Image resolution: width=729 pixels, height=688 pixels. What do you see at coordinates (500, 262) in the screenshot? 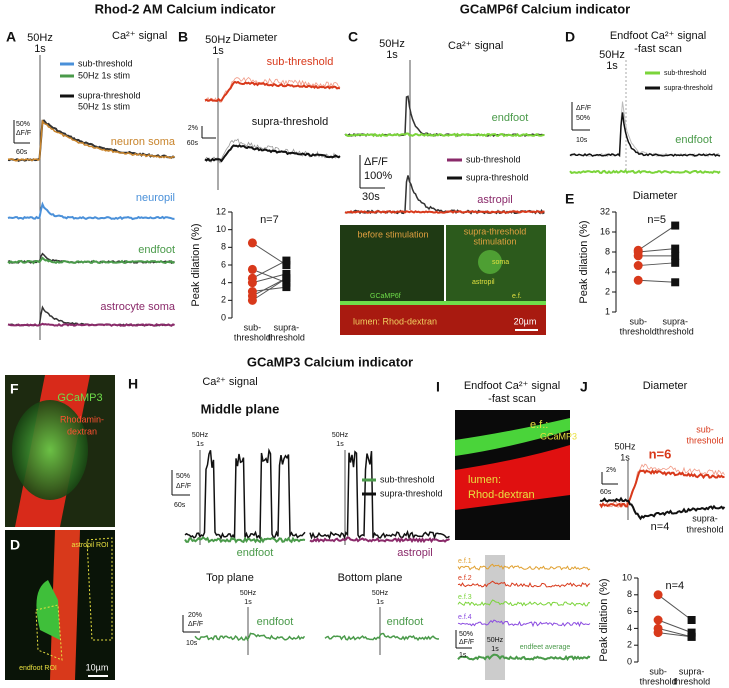
I see `label: soma` at bounding box center [500, 262].